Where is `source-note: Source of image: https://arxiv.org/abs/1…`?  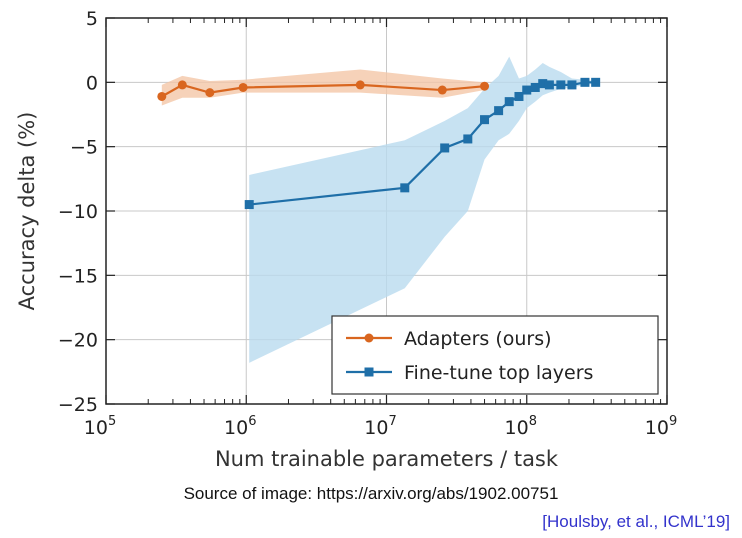
source-note: Source of image: https://arxiv.org/abs/1… is located at coordinates (371, 493).